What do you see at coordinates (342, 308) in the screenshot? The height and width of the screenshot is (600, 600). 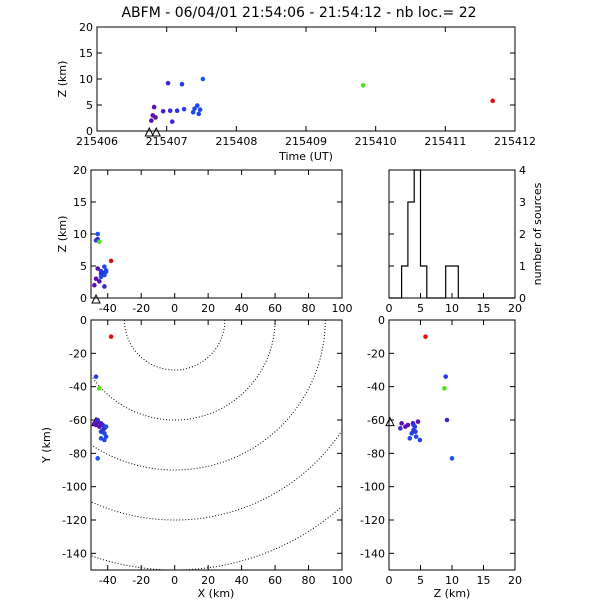 I see `x_altitude-xtick-label-7: 100` at bounding box center [342, 308].